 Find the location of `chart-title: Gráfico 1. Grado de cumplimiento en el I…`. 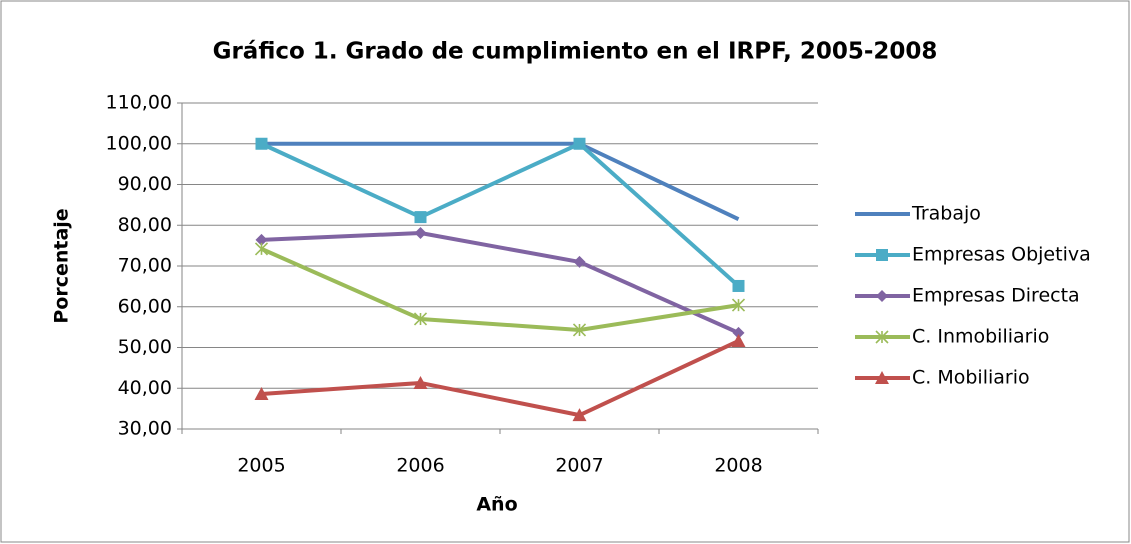

chart-title: Gráfico 1. Grado de cumplimiento en el I… is located at coordinates (575, 52).